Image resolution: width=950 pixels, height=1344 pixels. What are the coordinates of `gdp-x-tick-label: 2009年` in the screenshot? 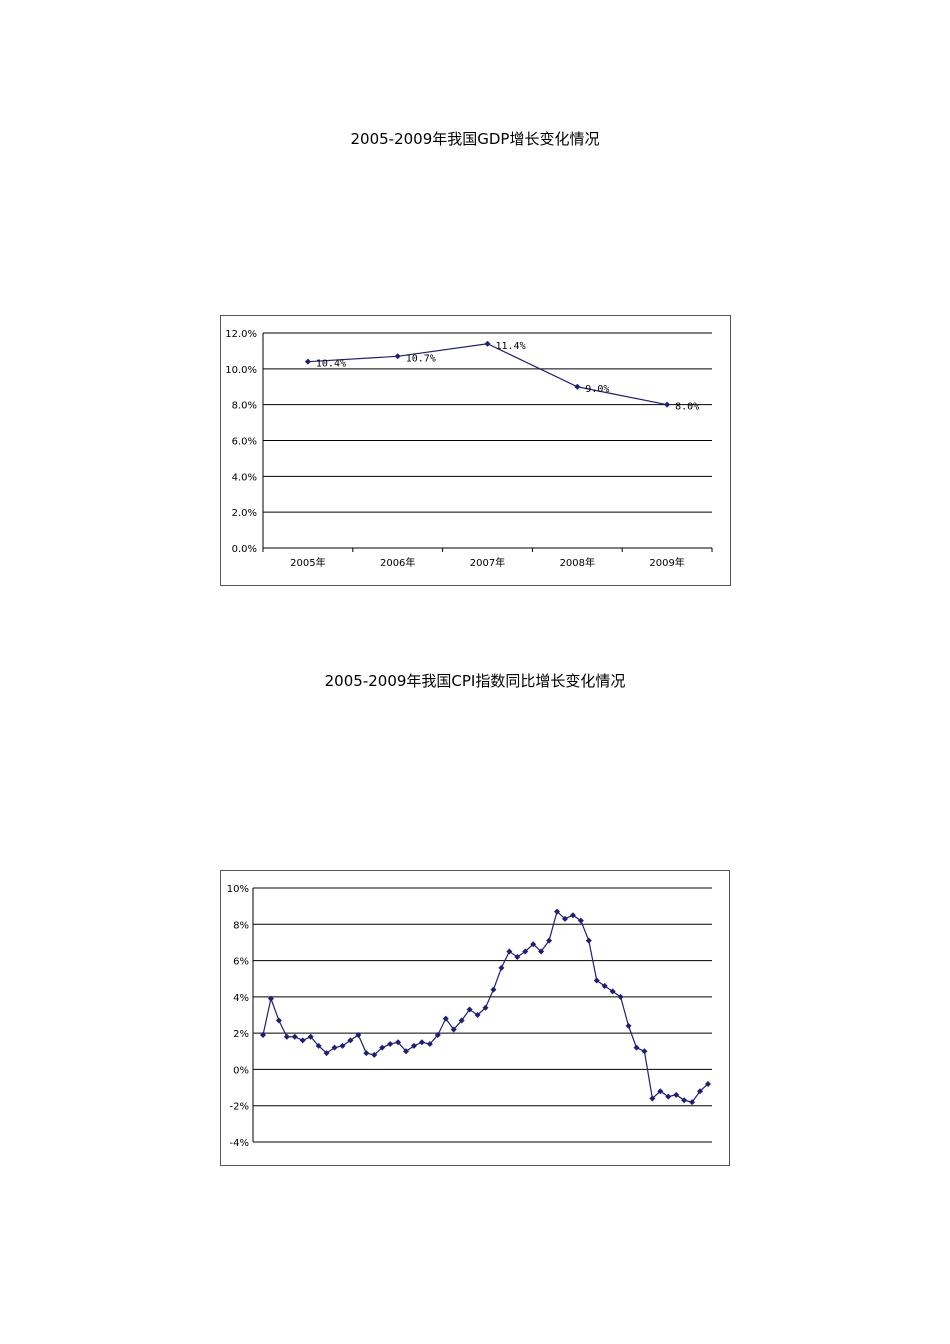 It's located at (666, 562).